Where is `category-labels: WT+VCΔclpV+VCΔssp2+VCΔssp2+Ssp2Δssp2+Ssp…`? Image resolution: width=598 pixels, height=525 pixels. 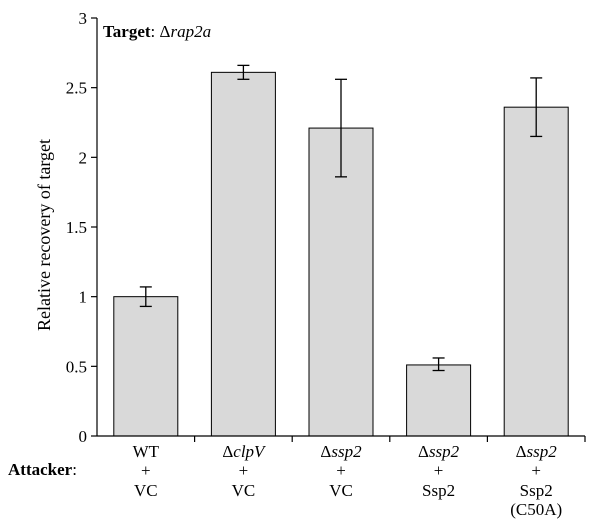
category-labels: WT+VCΔclpV+VCΔssp2+VCΔssp2+Ssp2Δssp2+Ssp… is located at coordinates (348, 480).